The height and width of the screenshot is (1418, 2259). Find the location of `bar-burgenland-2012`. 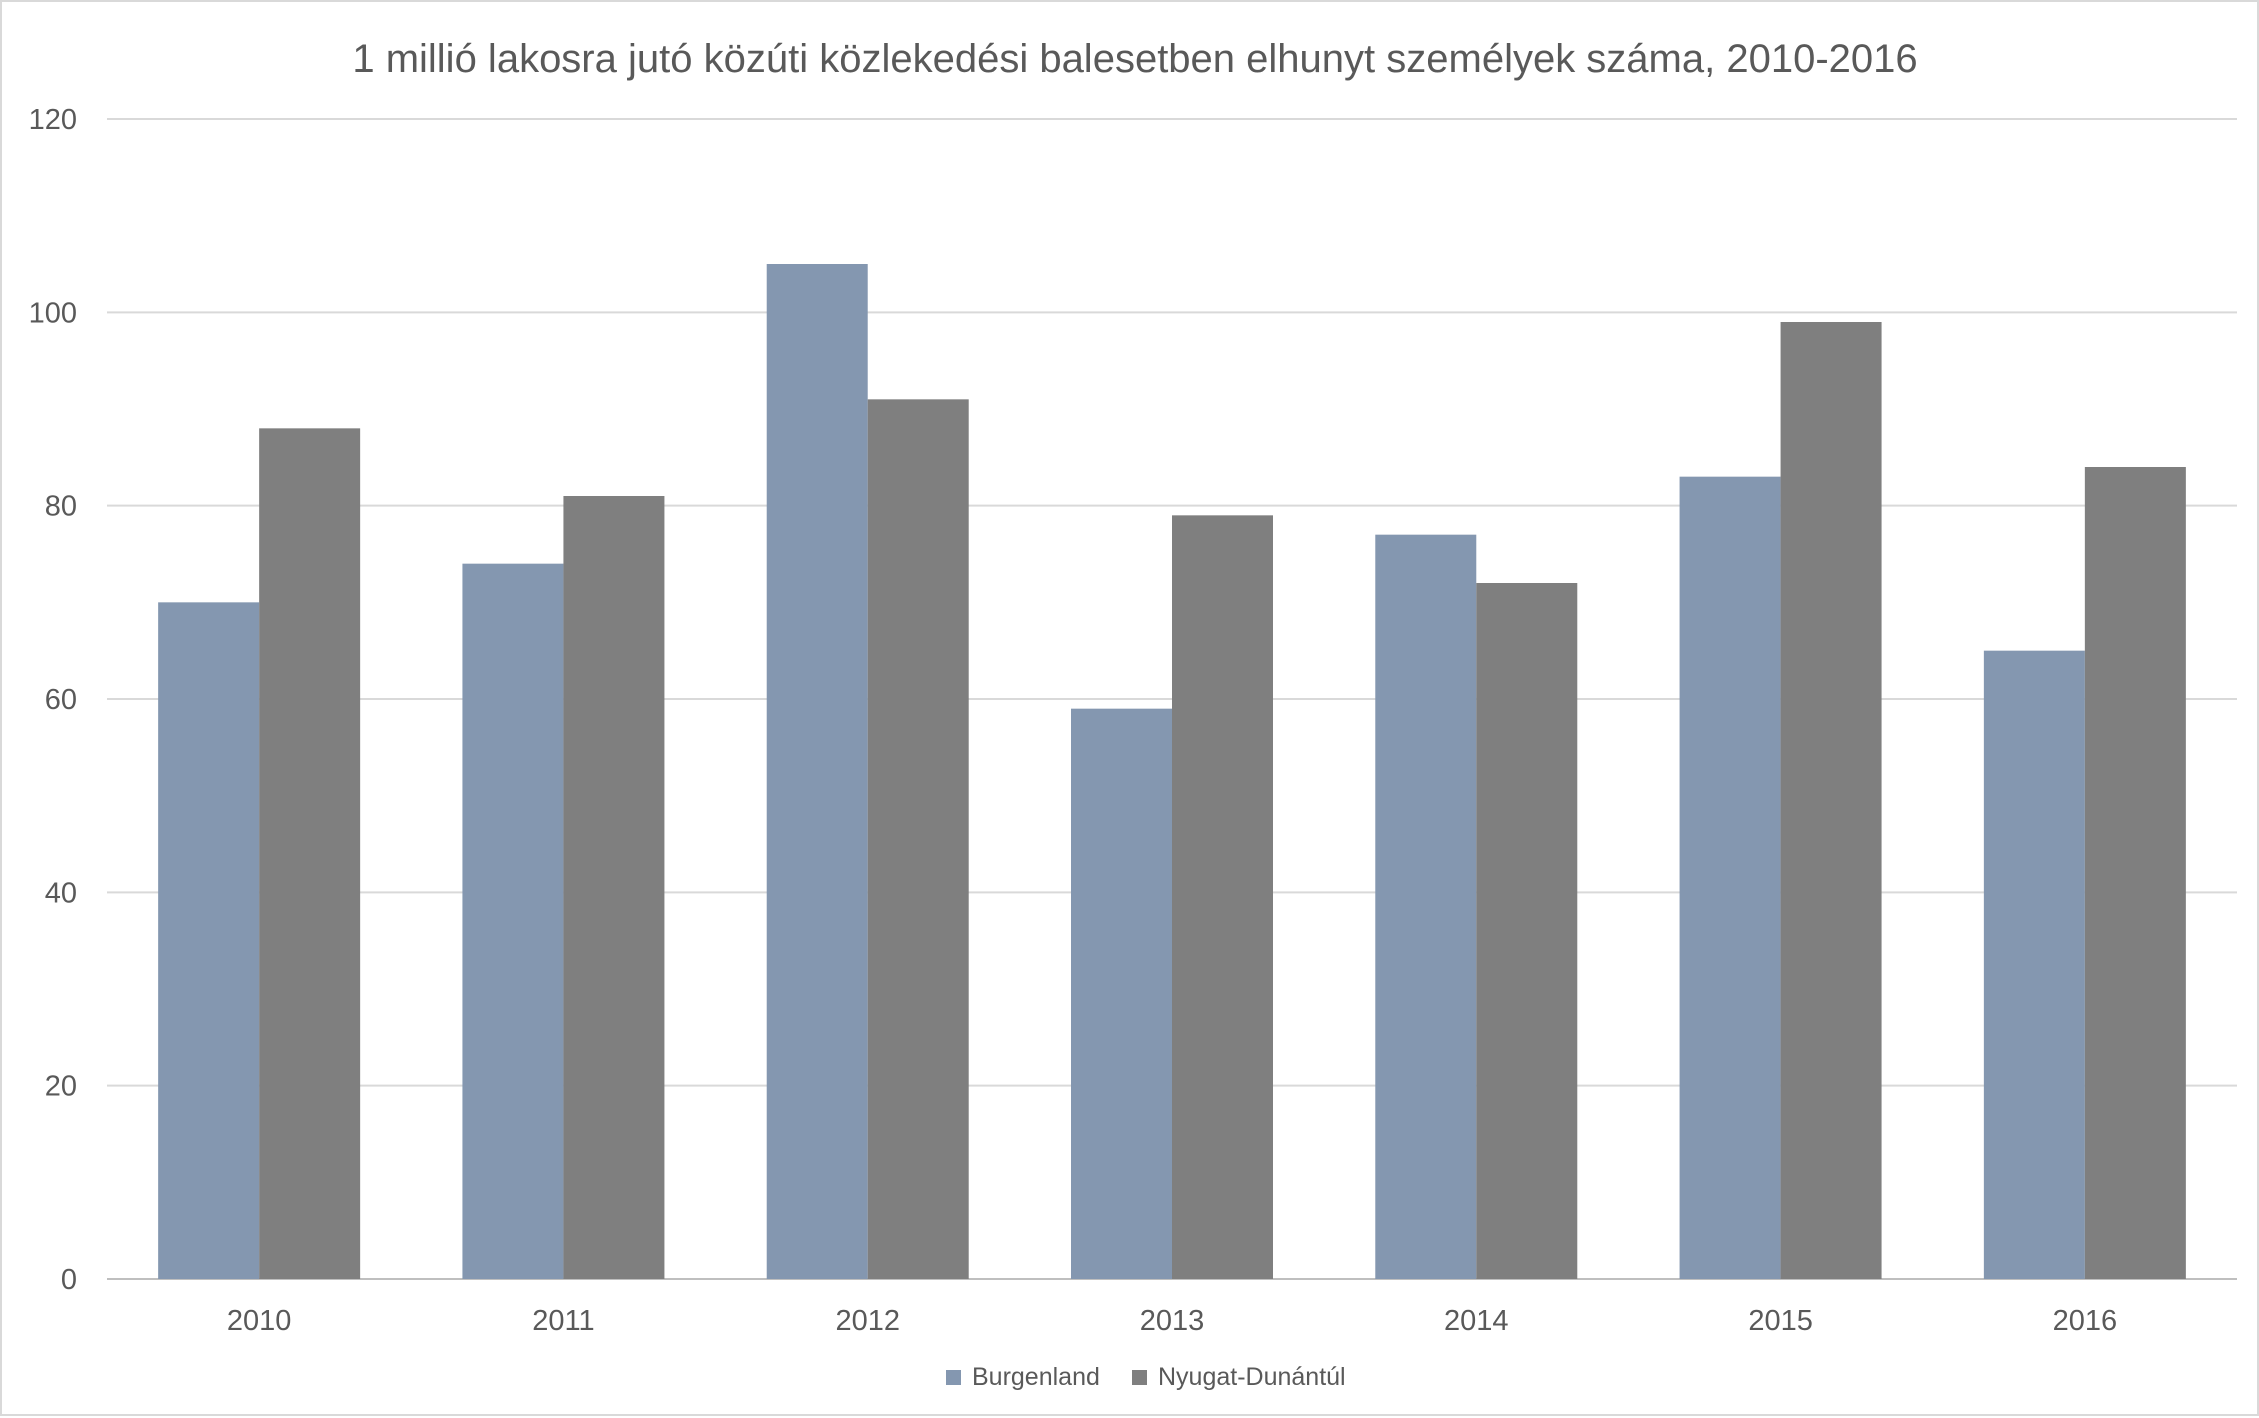

bar-burgenland-2012 is located at coordinates (817, 771).